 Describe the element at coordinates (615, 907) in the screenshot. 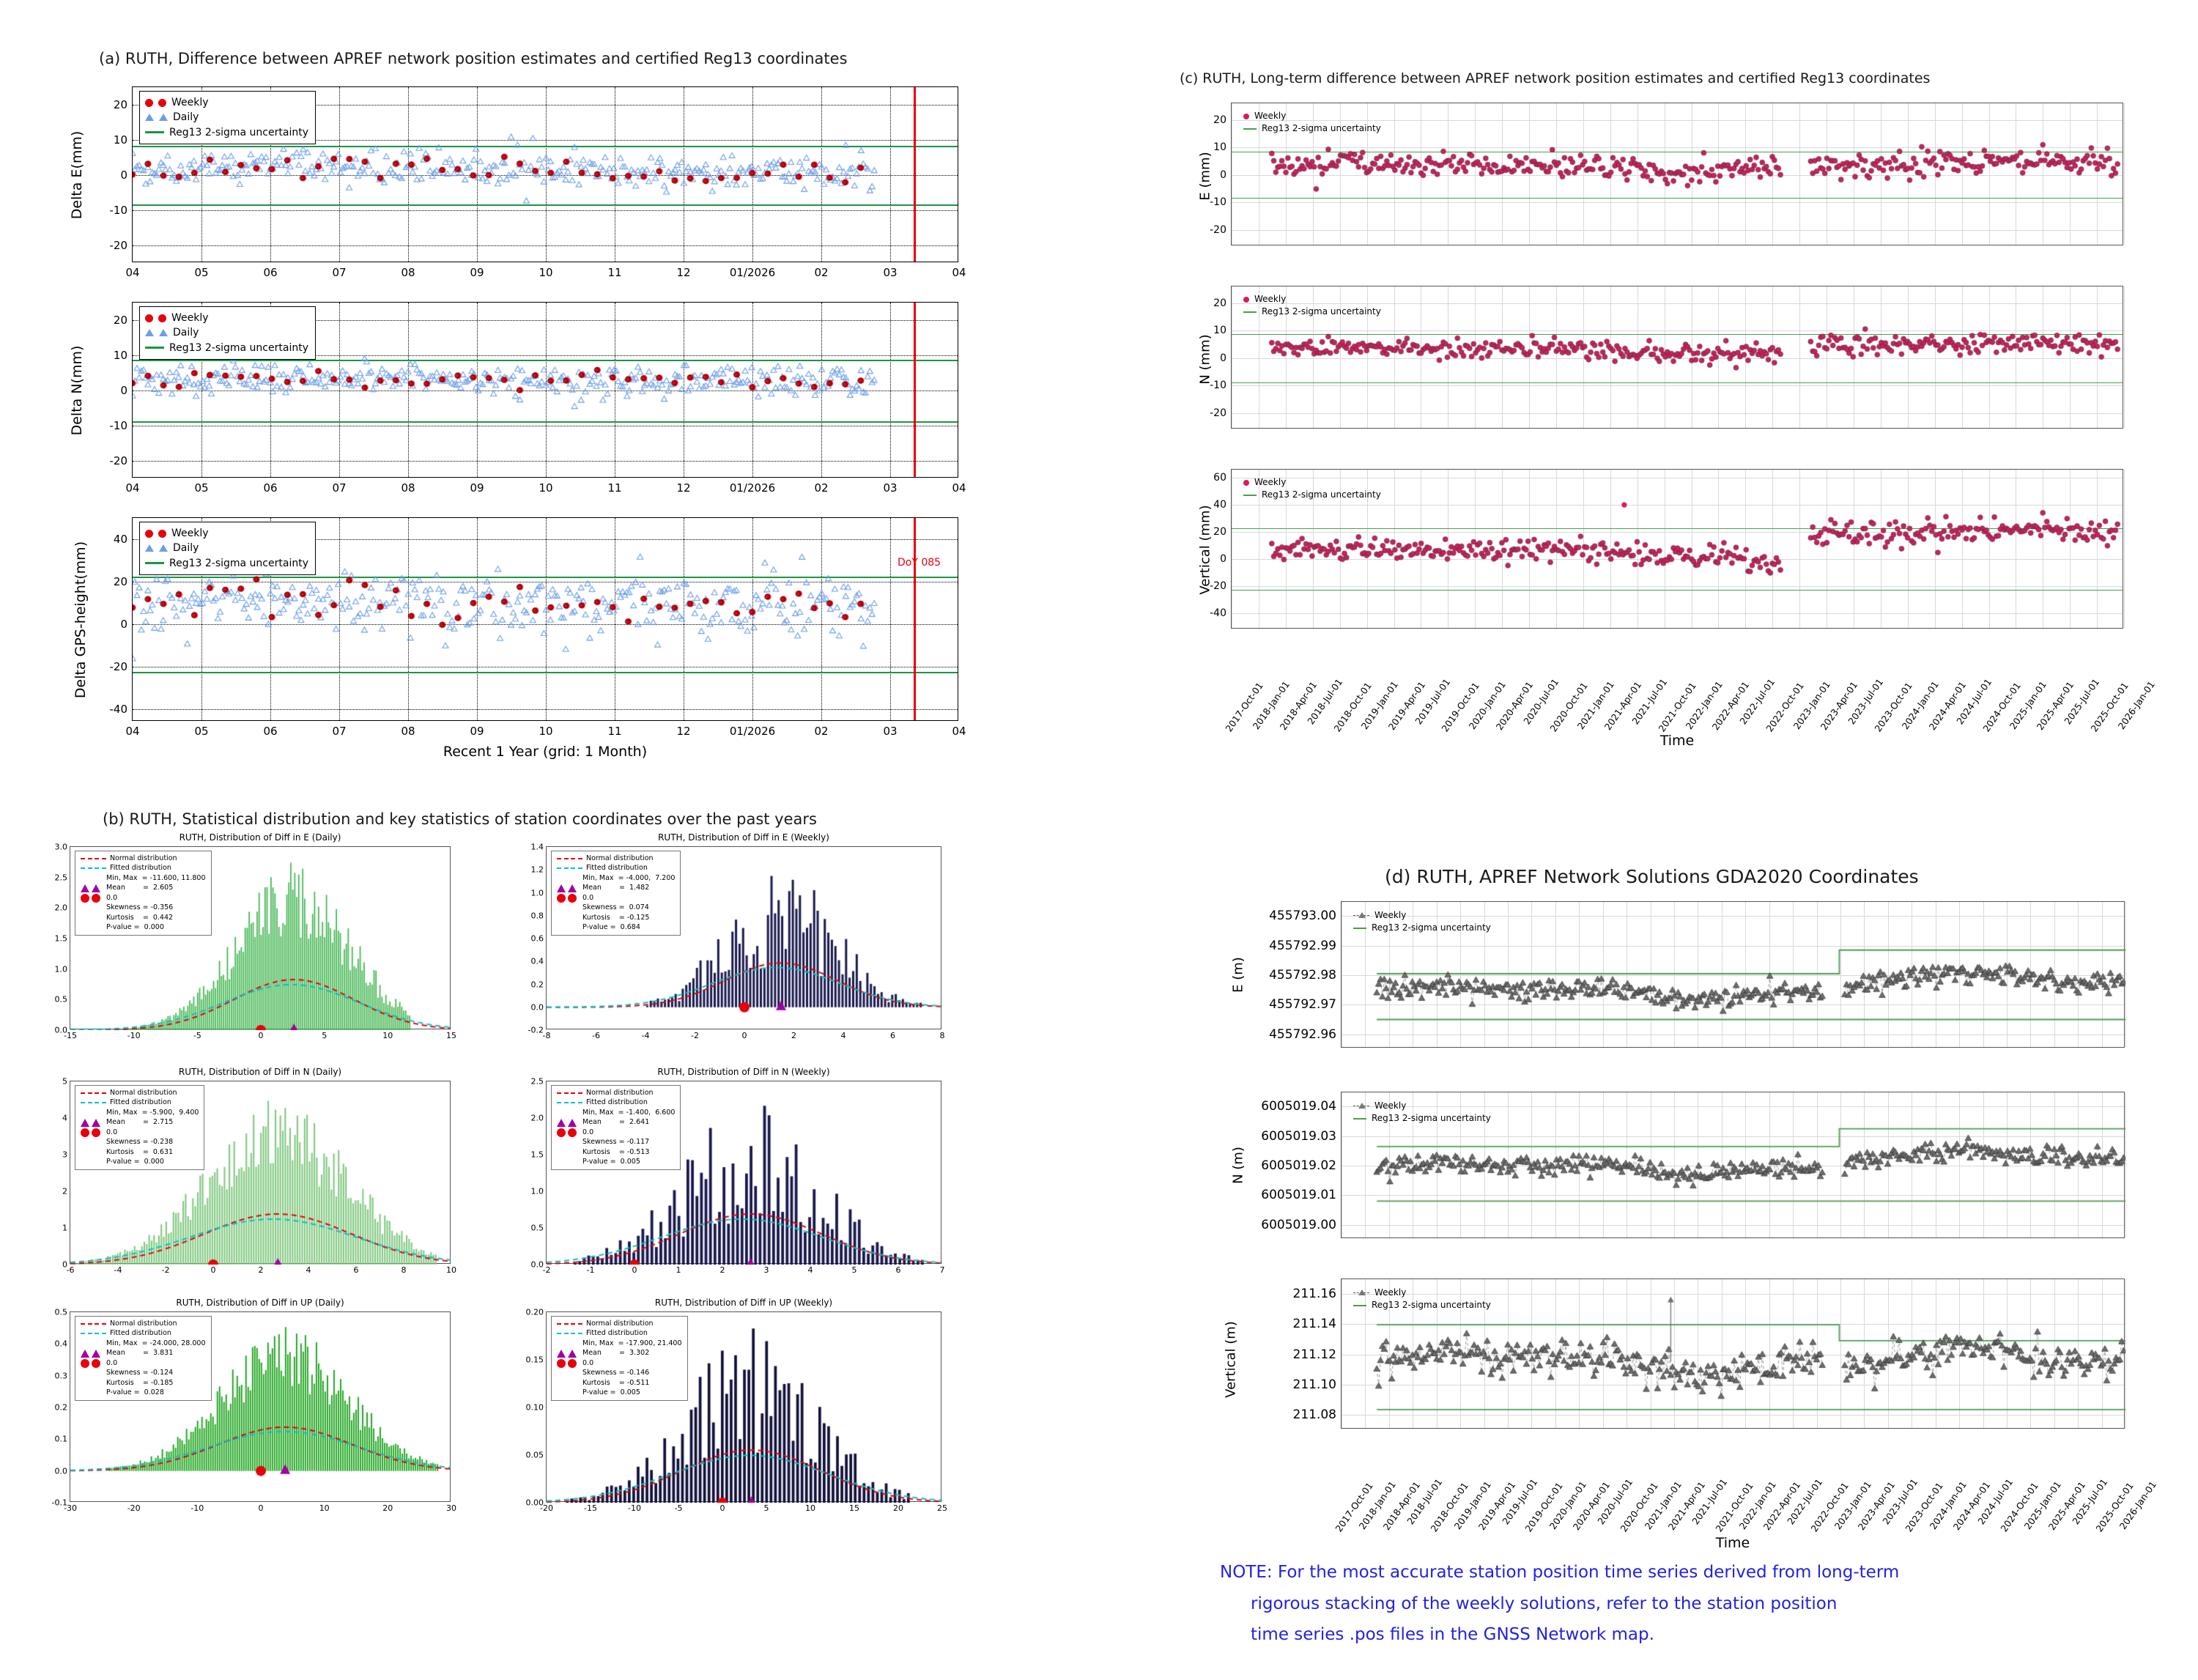

I see `stat-text: Skewness = 0.074` at that location.